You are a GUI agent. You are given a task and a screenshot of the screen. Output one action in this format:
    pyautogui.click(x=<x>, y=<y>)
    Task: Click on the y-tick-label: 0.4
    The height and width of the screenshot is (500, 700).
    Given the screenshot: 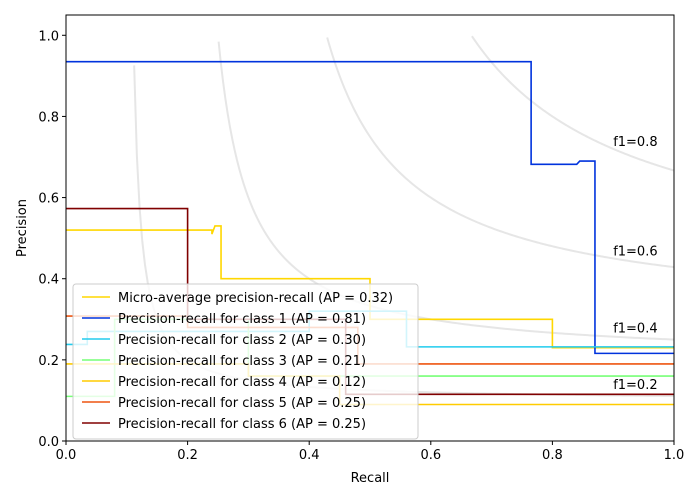 What is the action you would take?
    pyautogui.click(x=48, y=280)
    